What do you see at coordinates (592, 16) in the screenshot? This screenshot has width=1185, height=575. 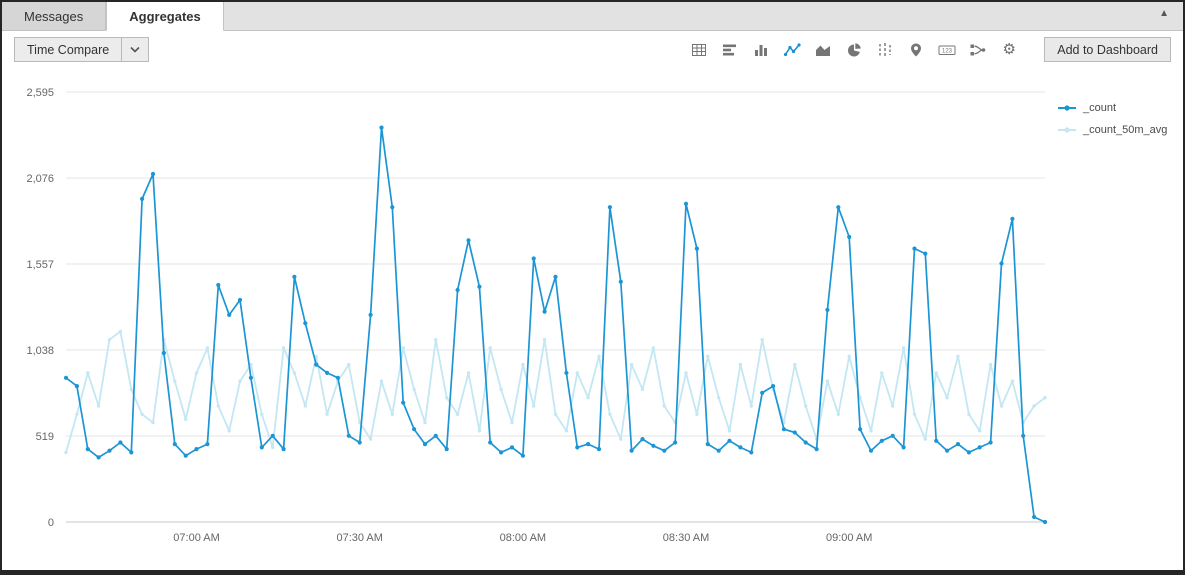 I see `tab-strip: Messages Aggregates ▲` at bounding box center [592, 16].